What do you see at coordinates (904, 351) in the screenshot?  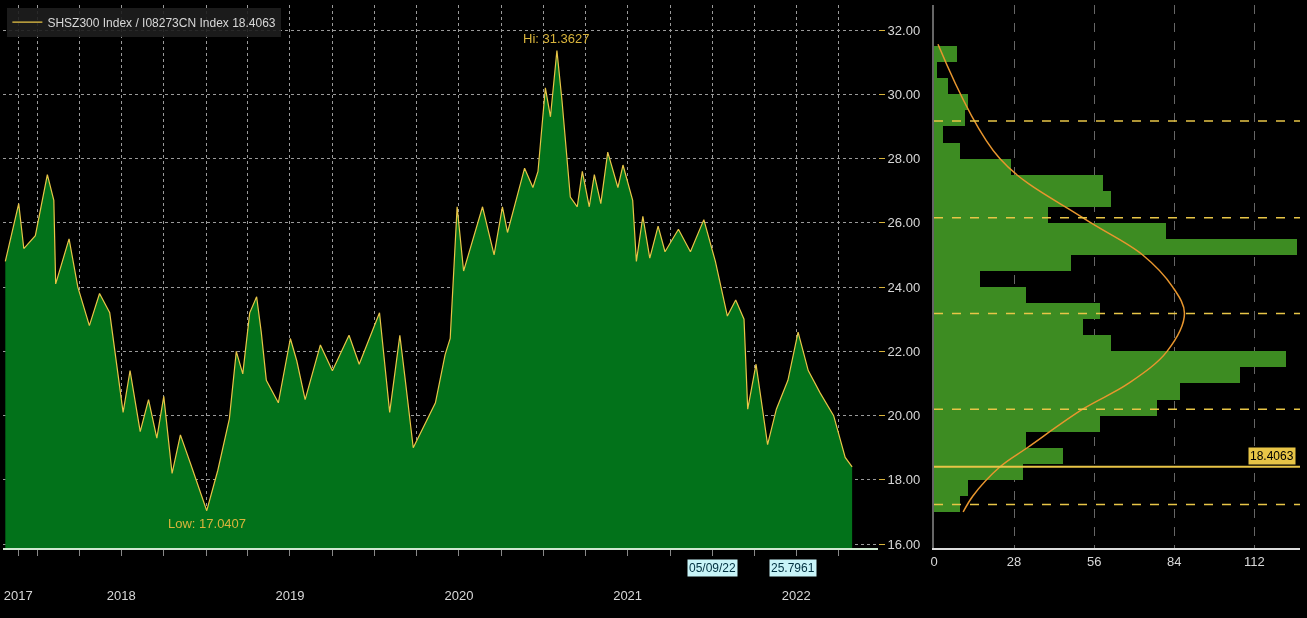 I see `y-tick-label: 22.00` at bounding box center [904, 351].